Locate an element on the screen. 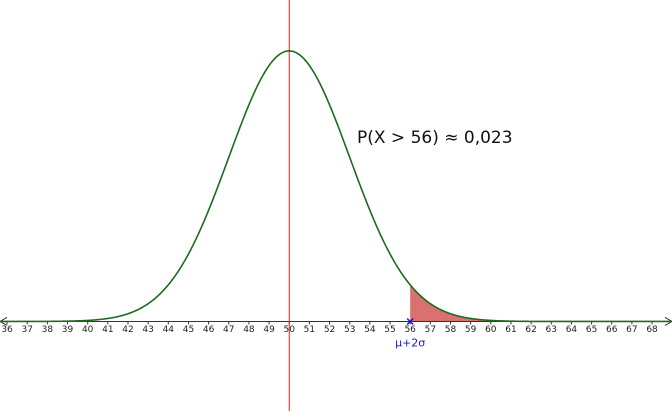  x-tick-label: 41 is located at coordinates (107, 330).